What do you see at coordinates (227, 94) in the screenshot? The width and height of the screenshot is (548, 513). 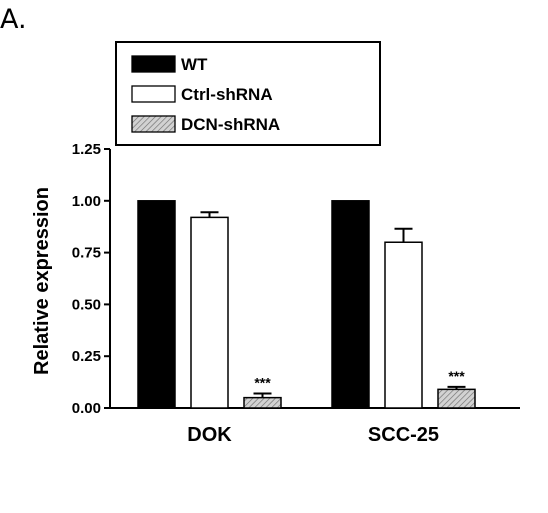 I see `legend-label-ctrl-shrna: Ctrl-shRNA` at bounding box center [227, 94].